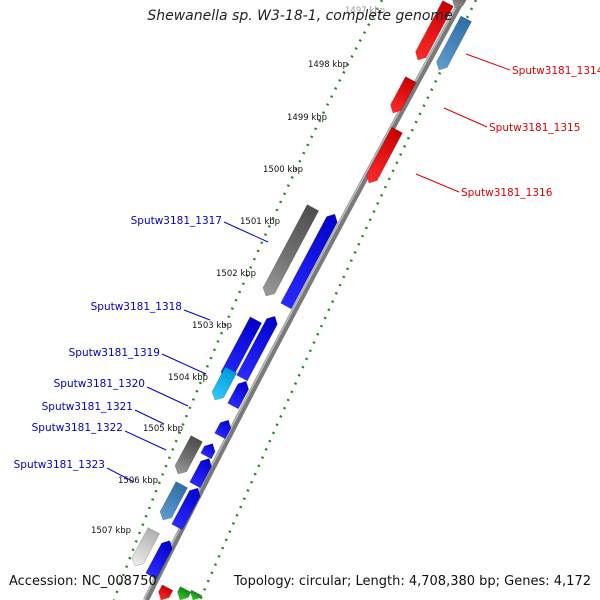 This screenshot has width=600, height=600. Describe the element at coordinates (556, 71) in the screenshot. I see `gene-label-sputw3181-1314: Sputw3181_1314` at that location.